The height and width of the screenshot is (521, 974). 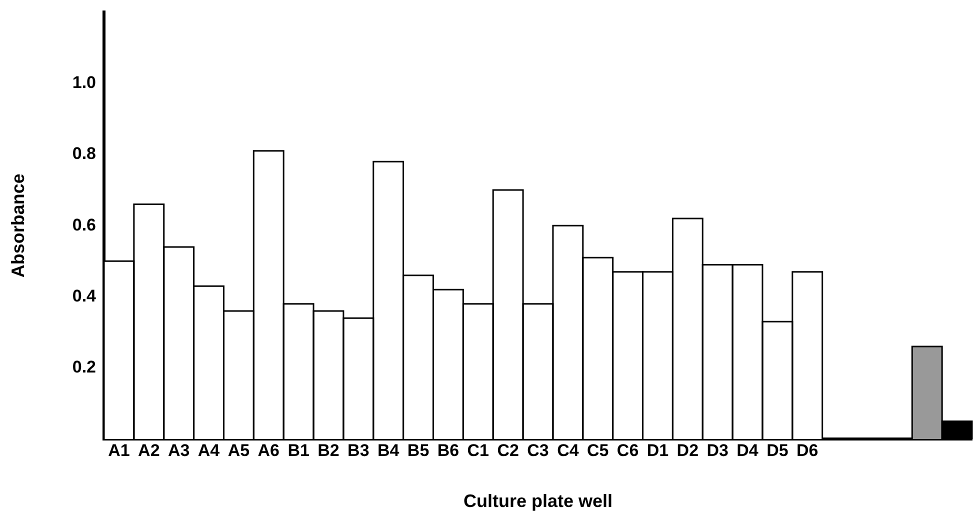 I want to click on x-tick-label: B4, so click(x=388, y=450).